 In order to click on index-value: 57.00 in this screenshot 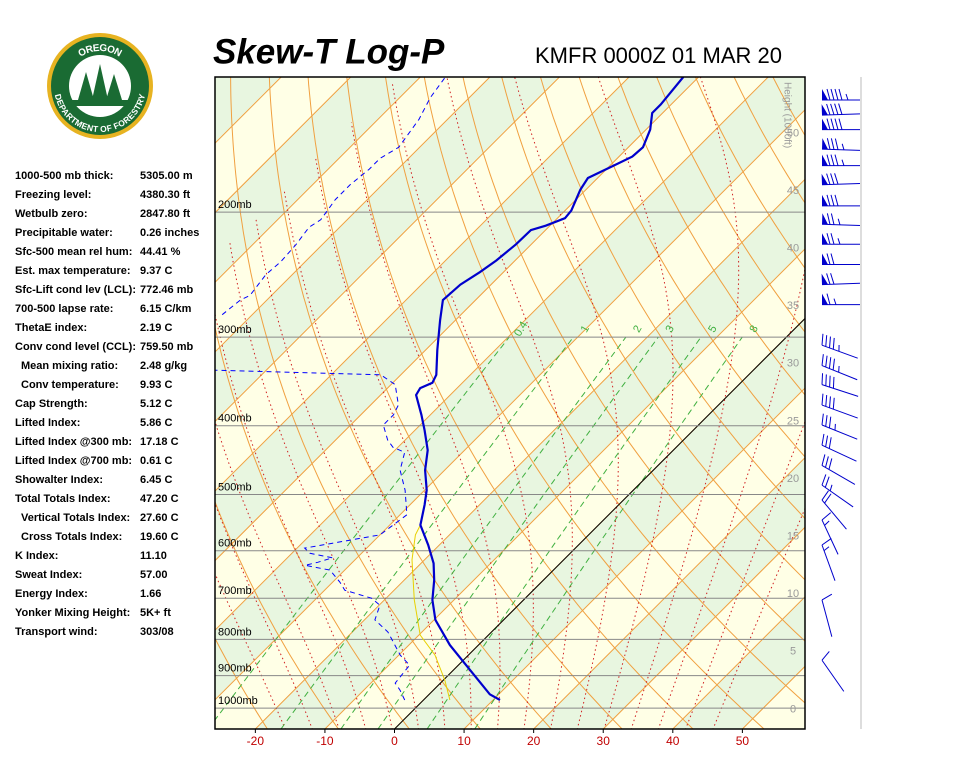, I will do `click(154, 575)`.